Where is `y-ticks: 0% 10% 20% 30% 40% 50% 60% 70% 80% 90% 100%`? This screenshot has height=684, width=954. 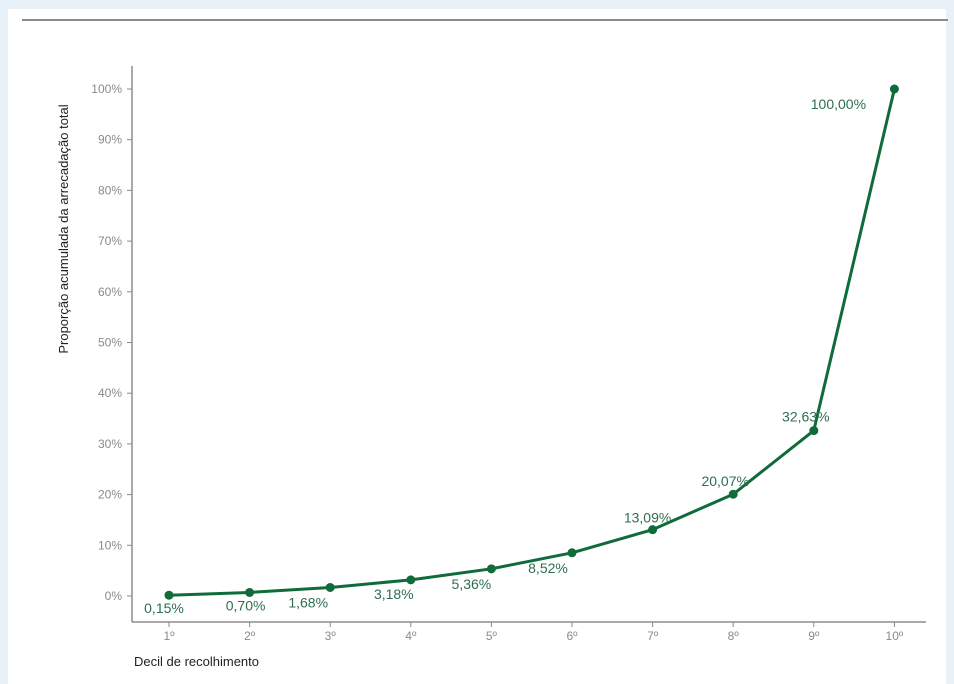
y-ticks: 0% 10% 20% 30% 40% 50% 60% 70% 80% 90% 100% is located at coordinates (111, 342).